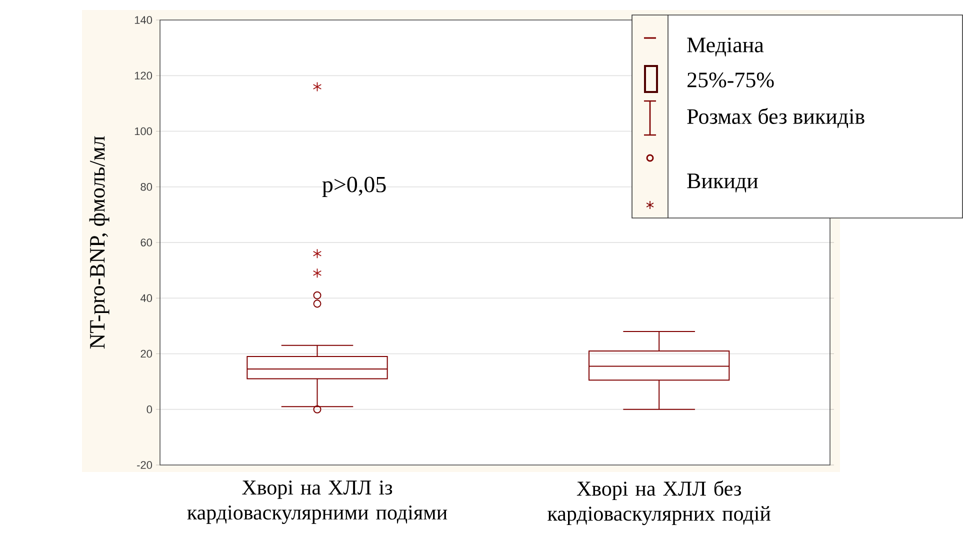  Describe the element at coordinates (99, 242) in the screenshot. I see `y-axis-title: NT-pro-BNP, фмоль/мл` at that location.